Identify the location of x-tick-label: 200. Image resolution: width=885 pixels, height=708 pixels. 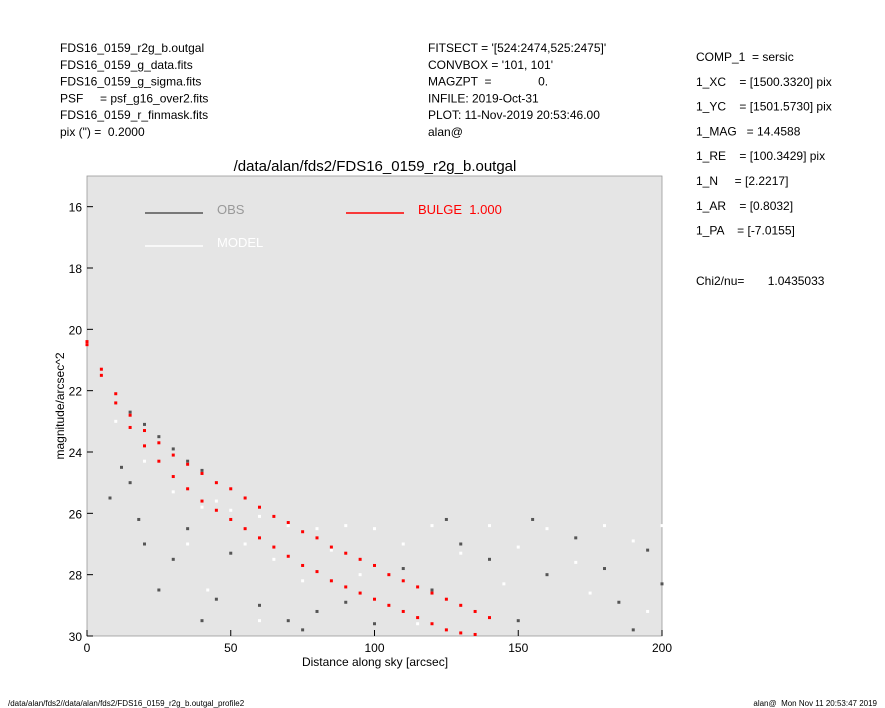
(662, 648).